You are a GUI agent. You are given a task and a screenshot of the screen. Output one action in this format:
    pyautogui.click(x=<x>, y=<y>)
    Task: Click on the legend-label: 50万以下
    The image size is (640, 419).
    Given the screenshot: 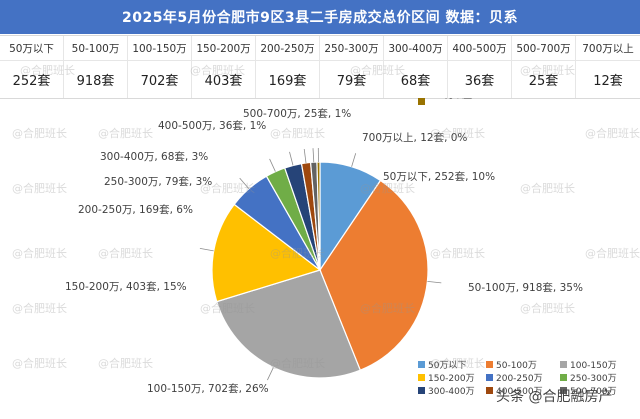 What is the action you would take?
    pyautogui.click(x=447, y=366)
    